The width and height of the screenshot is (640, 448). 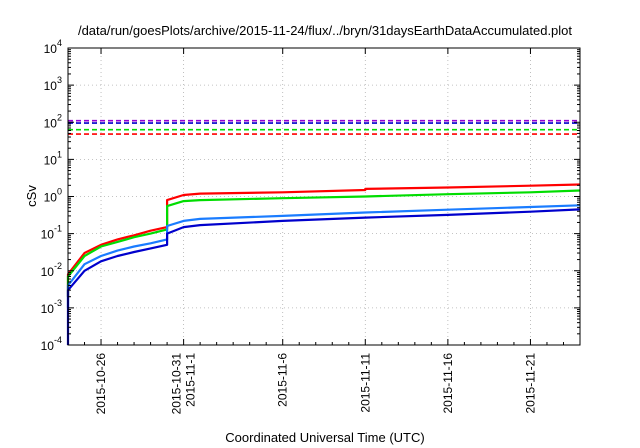 What do you see at coordinates (324, 437) in the screenshot?
I see `x-axis-label: Coordinated Universal Time (UTC)` at bounding box center [324, 437].